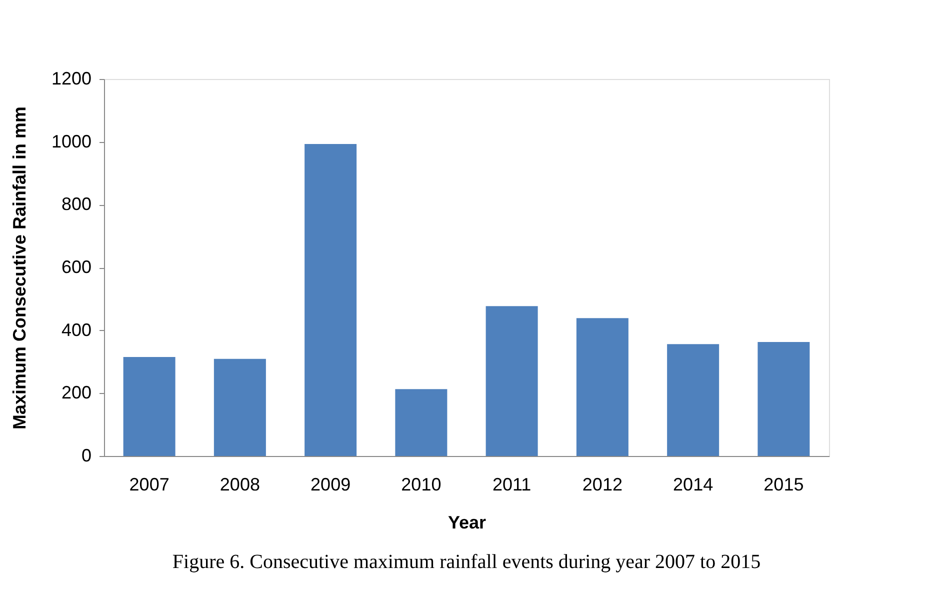 This screenshot has width=933, height=616. What do you see at coordinates (467, 522) in the screenshot?
I see `x-axis-title: Year` at bounding box center [467, 522].